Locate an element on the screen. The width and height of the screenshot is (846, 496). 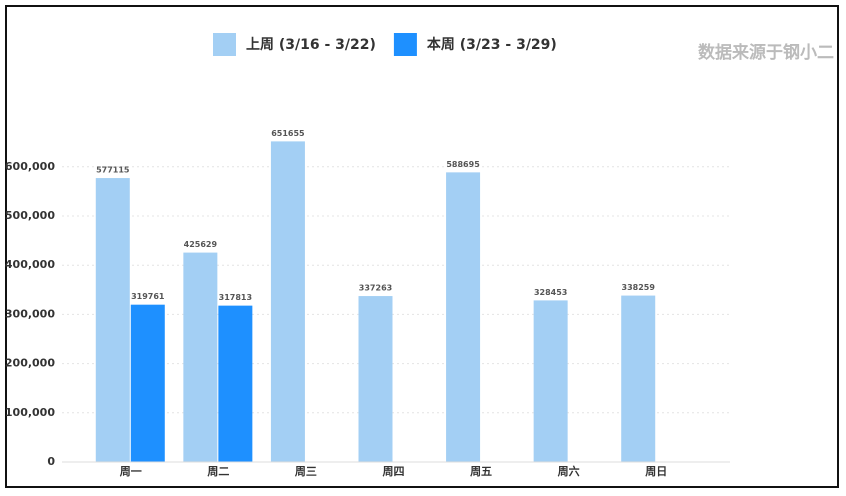
value-label: 328453 is located at coordinates (550, 292).